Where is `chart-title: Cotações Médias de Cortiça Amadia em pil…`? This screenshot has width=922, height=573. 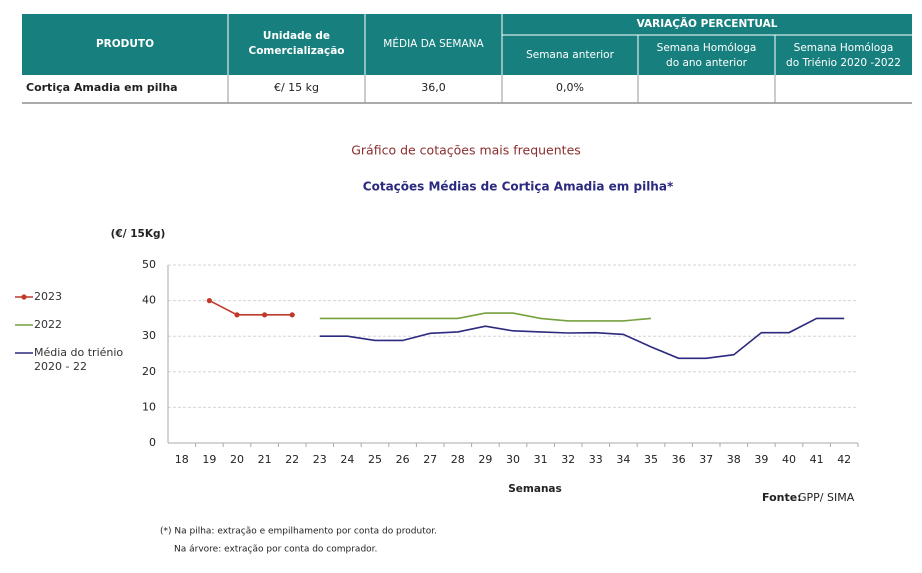
chart-title: Cotações Médias de Cortiça Amadia em pil… is located at coordinates (518, 187).